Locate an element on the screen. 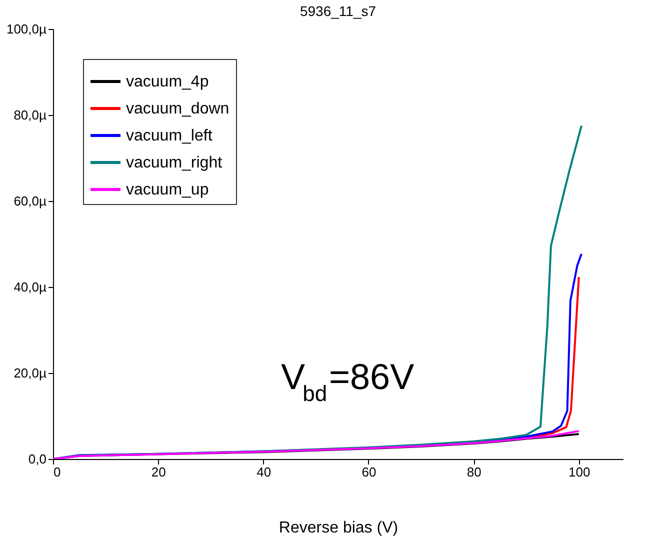 The width and height of the screenshot is (656, 560). legend-label: vacuum_right is located at coordinates (174, 163).